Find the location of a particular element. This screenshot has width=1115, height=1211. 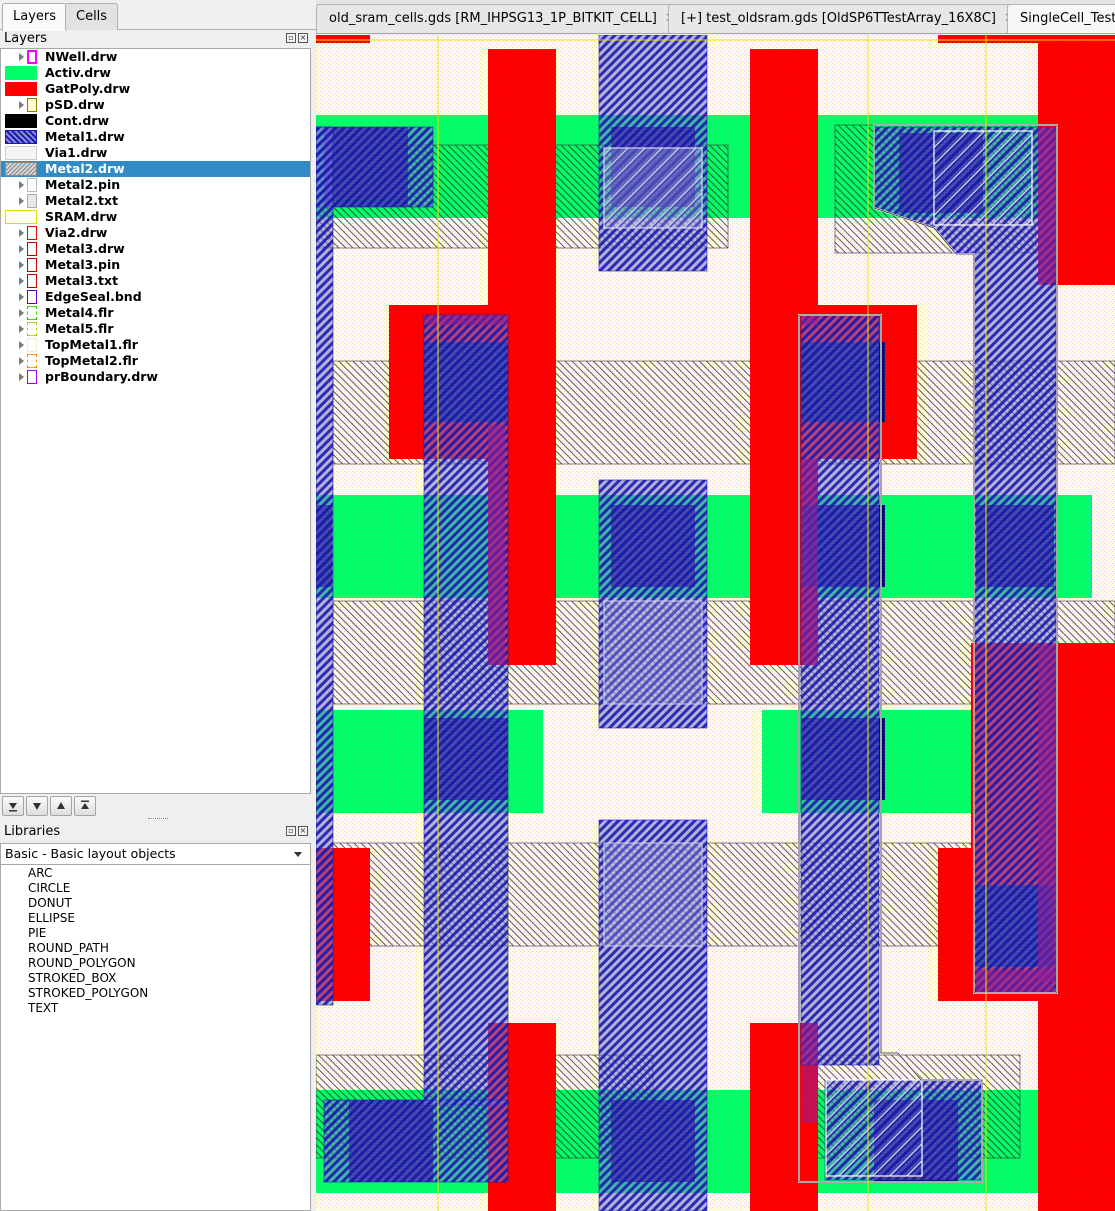

layer-row: Activ.drw is located at coordinates (155, 73).